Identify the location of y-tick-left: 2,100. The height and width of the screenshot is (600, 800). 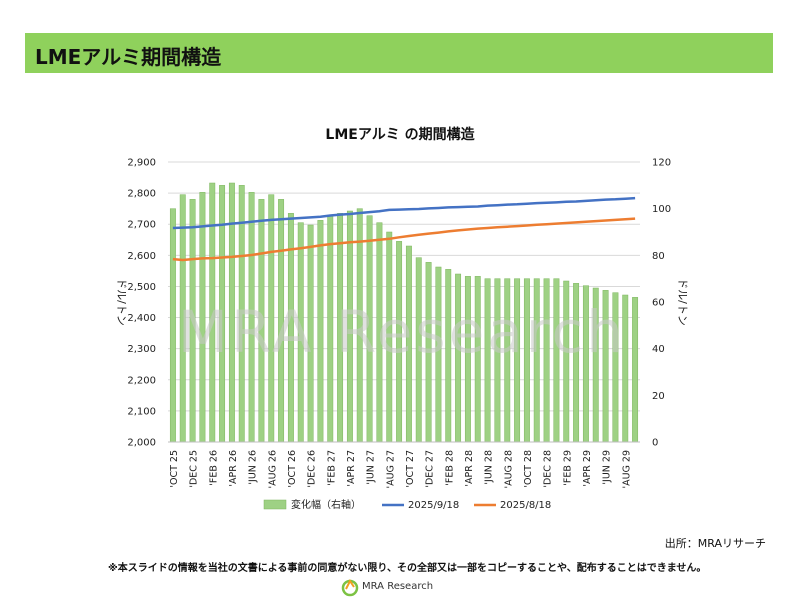
(141, 411).